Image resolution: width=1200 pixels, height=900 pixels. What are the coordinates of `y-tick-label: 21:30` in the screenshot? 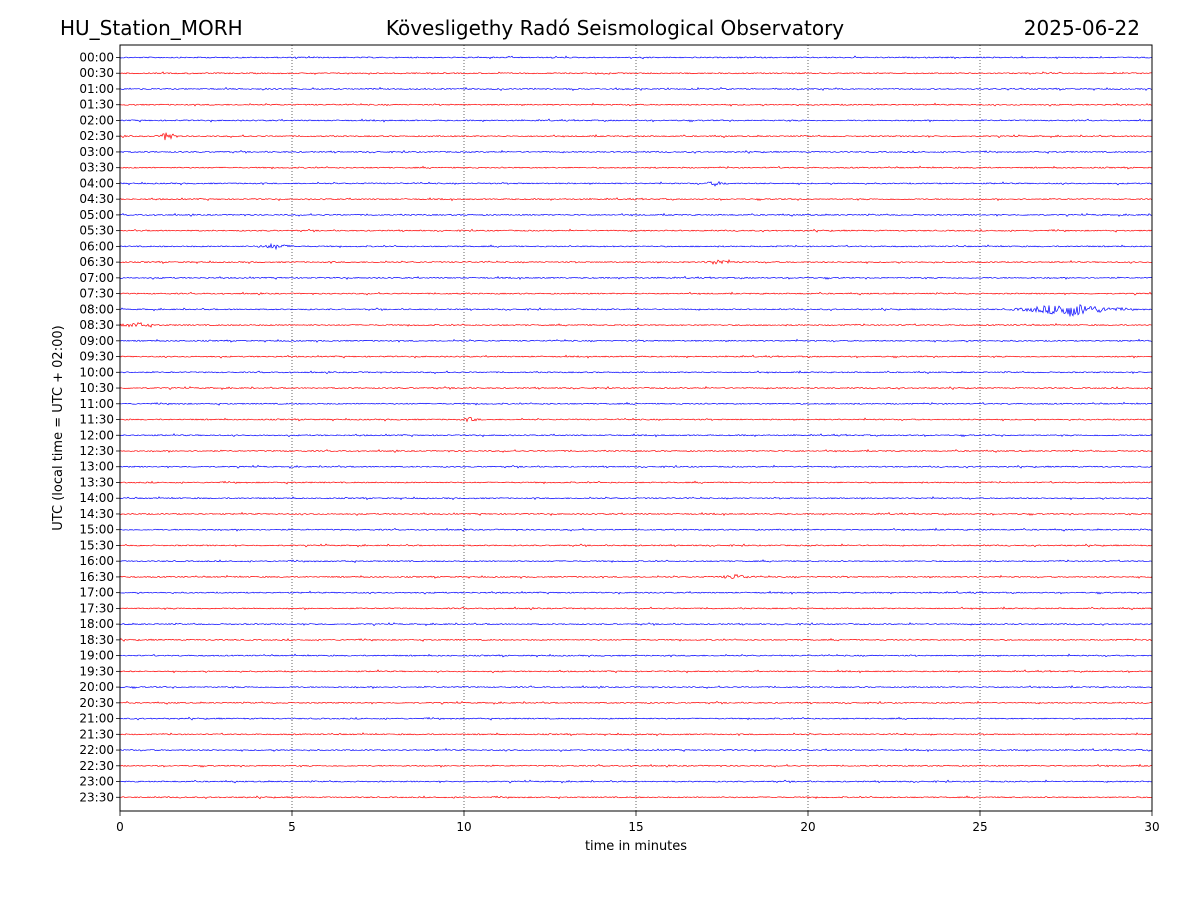 It's located at (96, 734).